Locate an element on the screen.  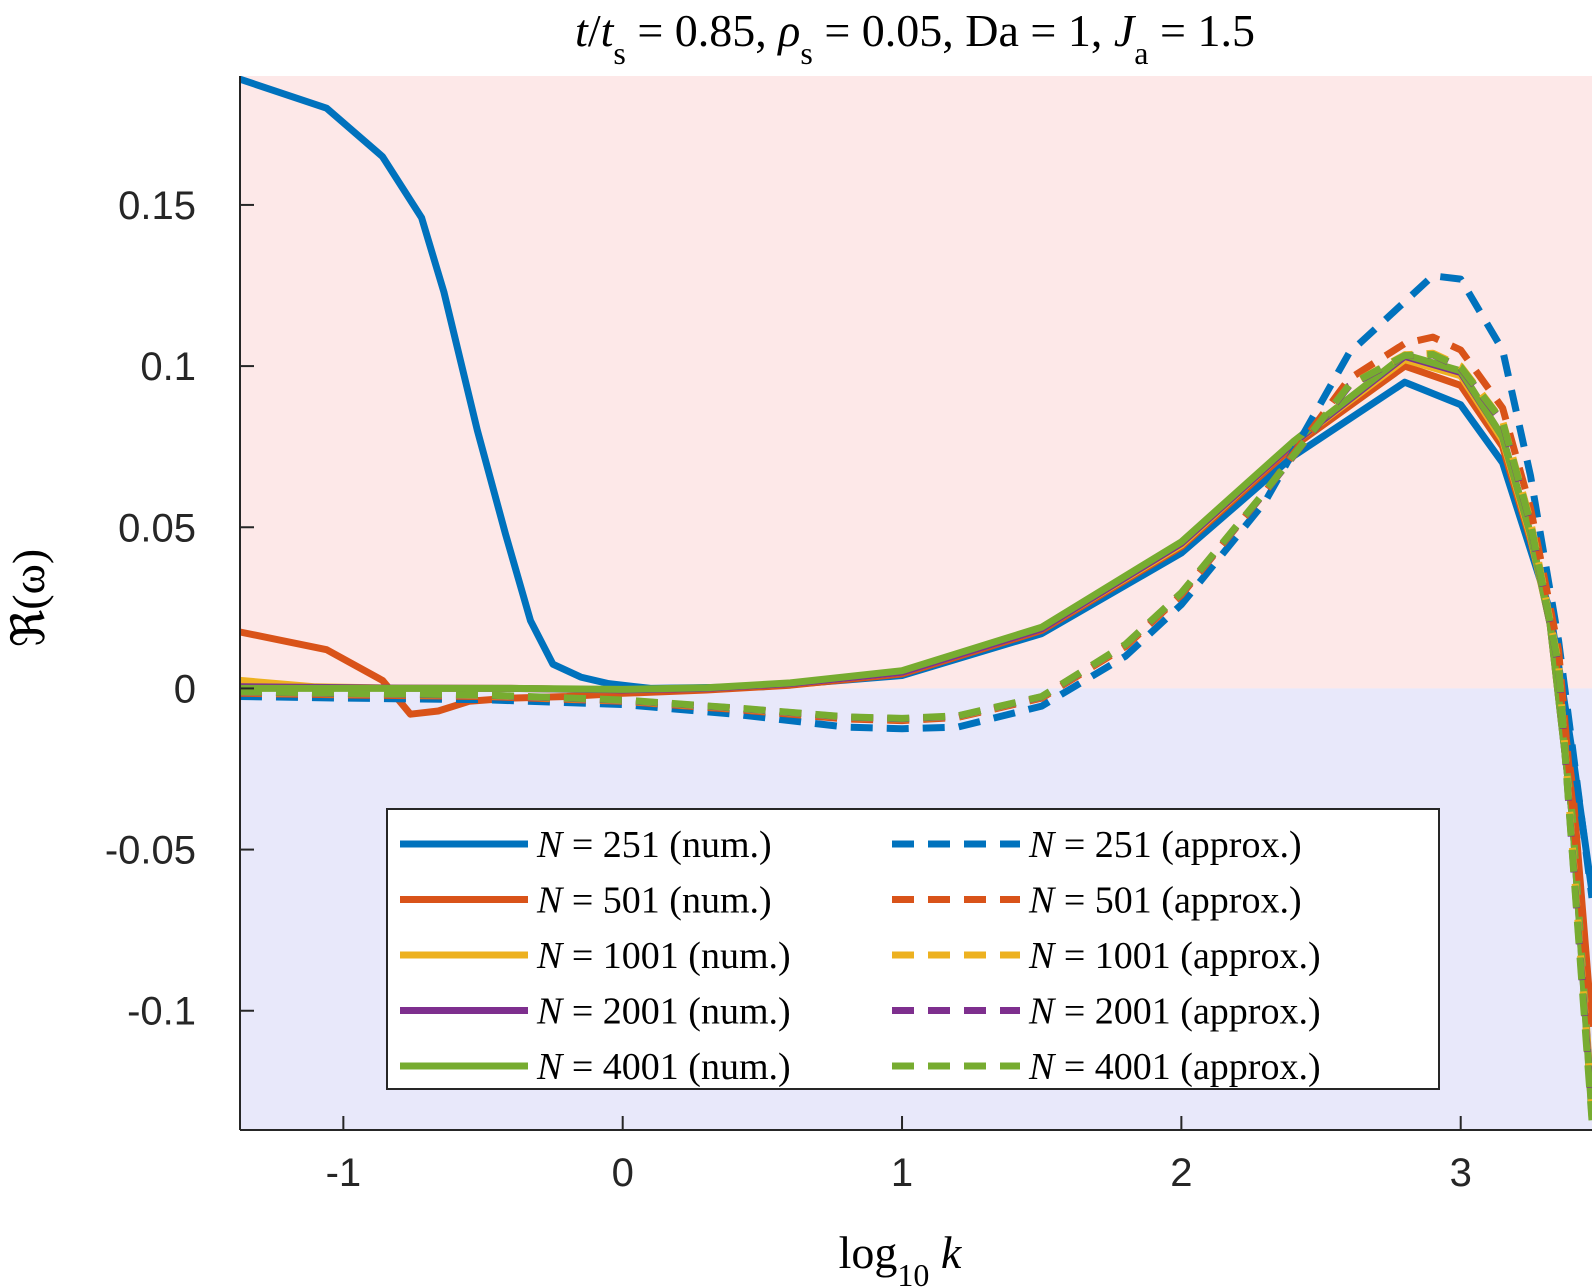
legend-label: N = 2001 (approx.) is located at coordinates (1174, 1012).